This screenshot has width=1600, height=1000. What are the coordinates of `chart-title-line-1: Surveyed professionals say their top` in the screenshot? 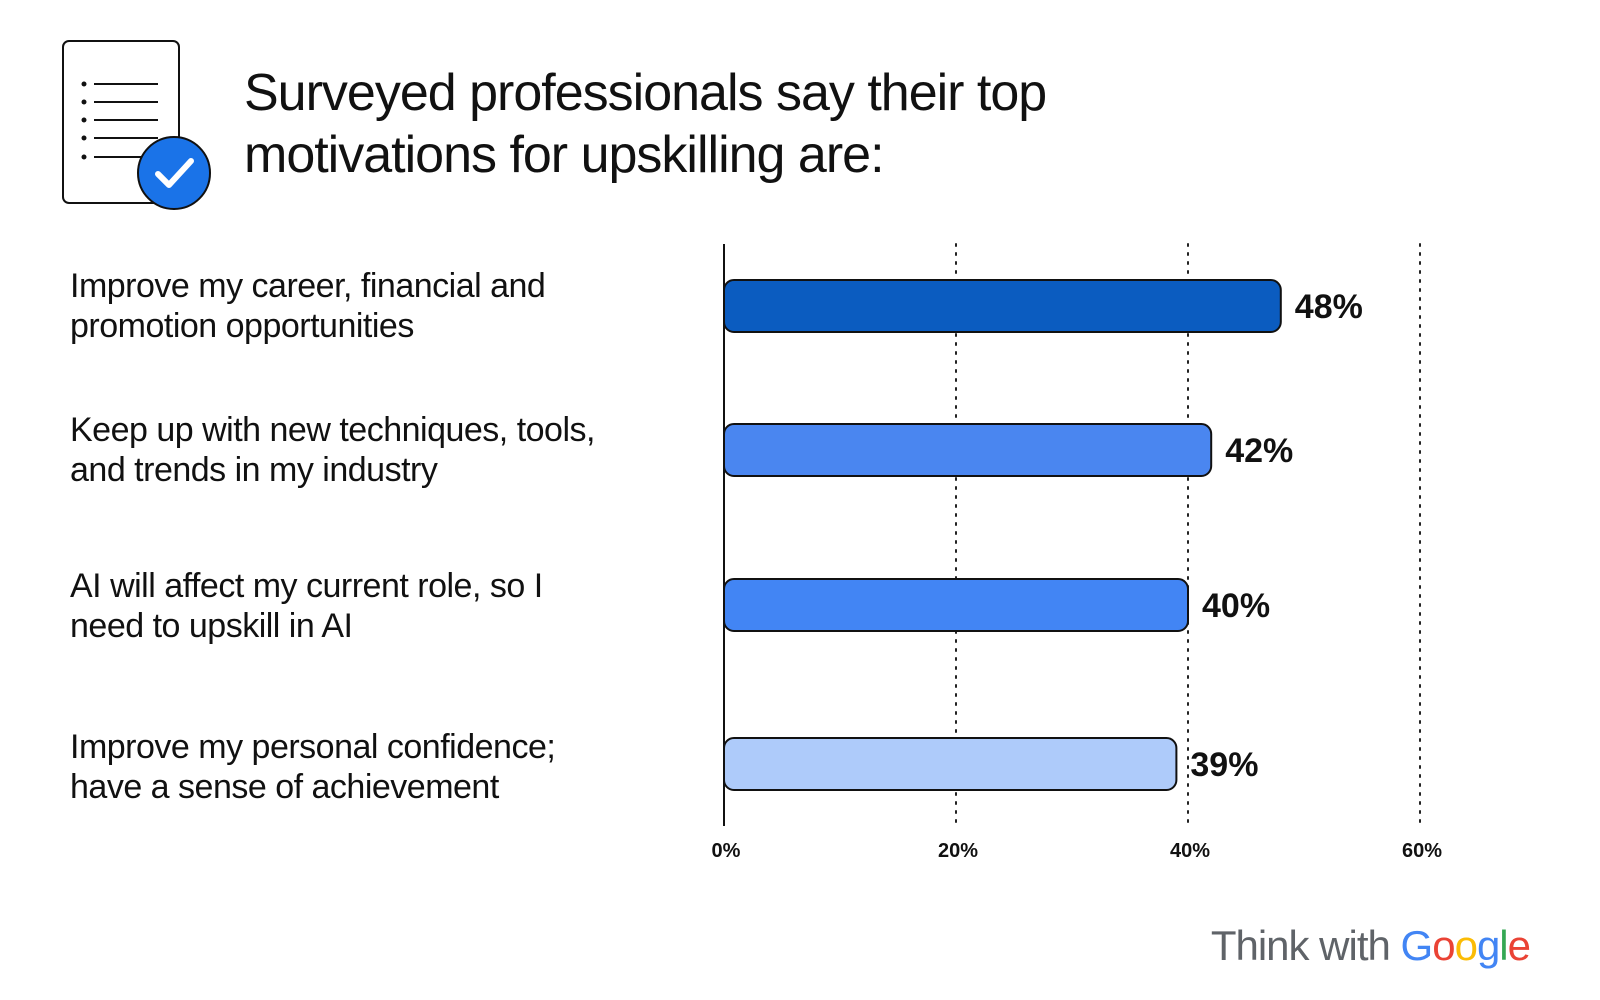 It's located at (645, 93).